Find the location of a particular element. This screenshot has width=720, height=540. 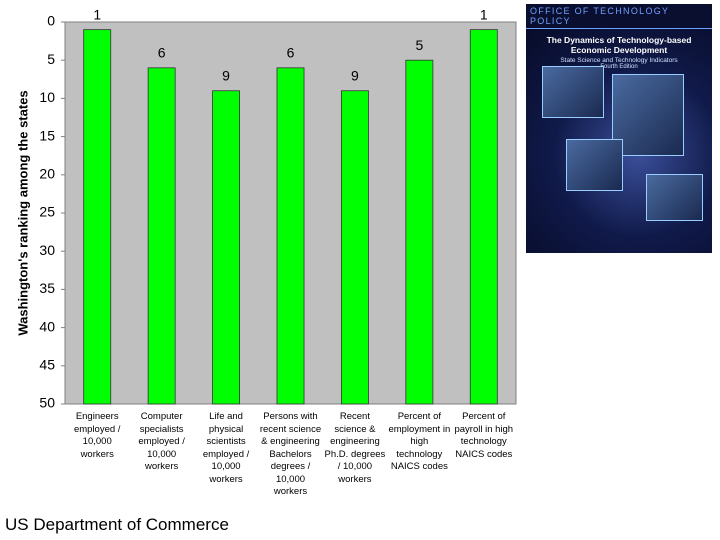

y-tick-label: 25 is located at coordinates (47, 212).